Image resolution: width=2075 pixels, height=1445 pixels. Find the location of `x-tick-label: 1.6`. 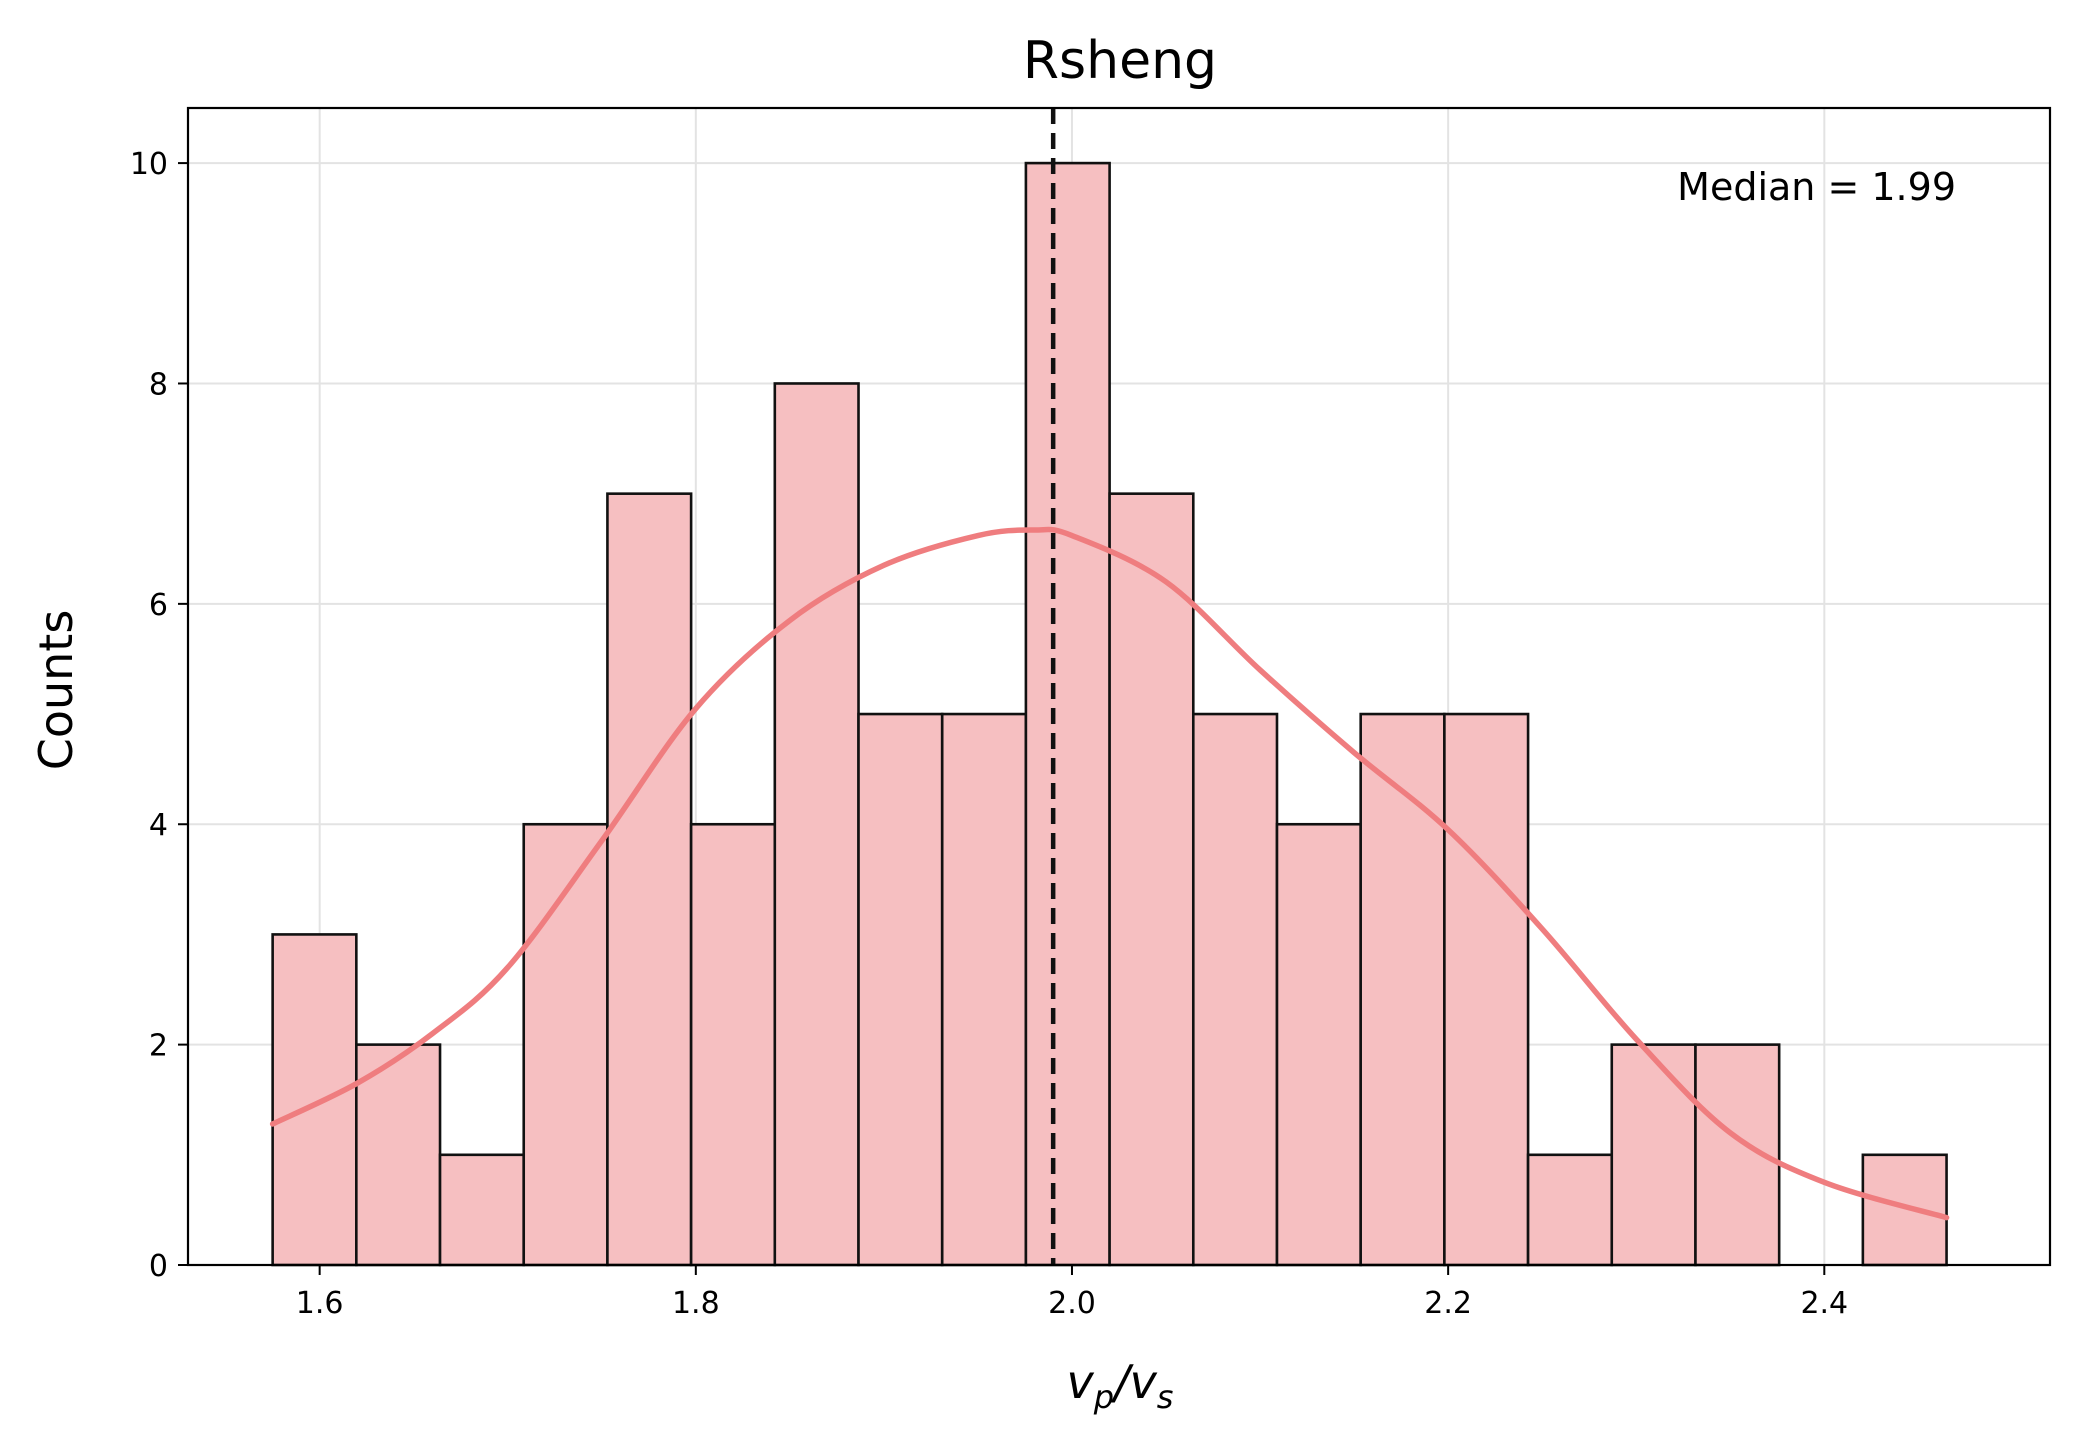

x-tick-label: 1.6 is located at coordinates (320, 1303).